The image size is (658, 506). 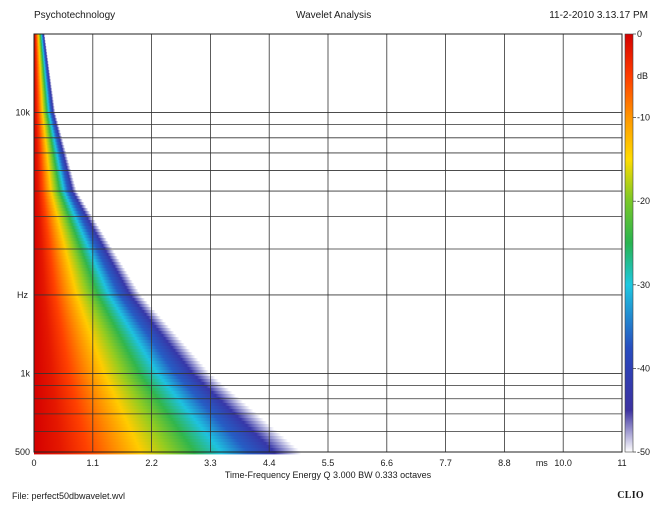 What do you see at coordinates (563, 463) in the screenshot?
I see `x-tick-label: 10.0` at bounding box center [563, 463].